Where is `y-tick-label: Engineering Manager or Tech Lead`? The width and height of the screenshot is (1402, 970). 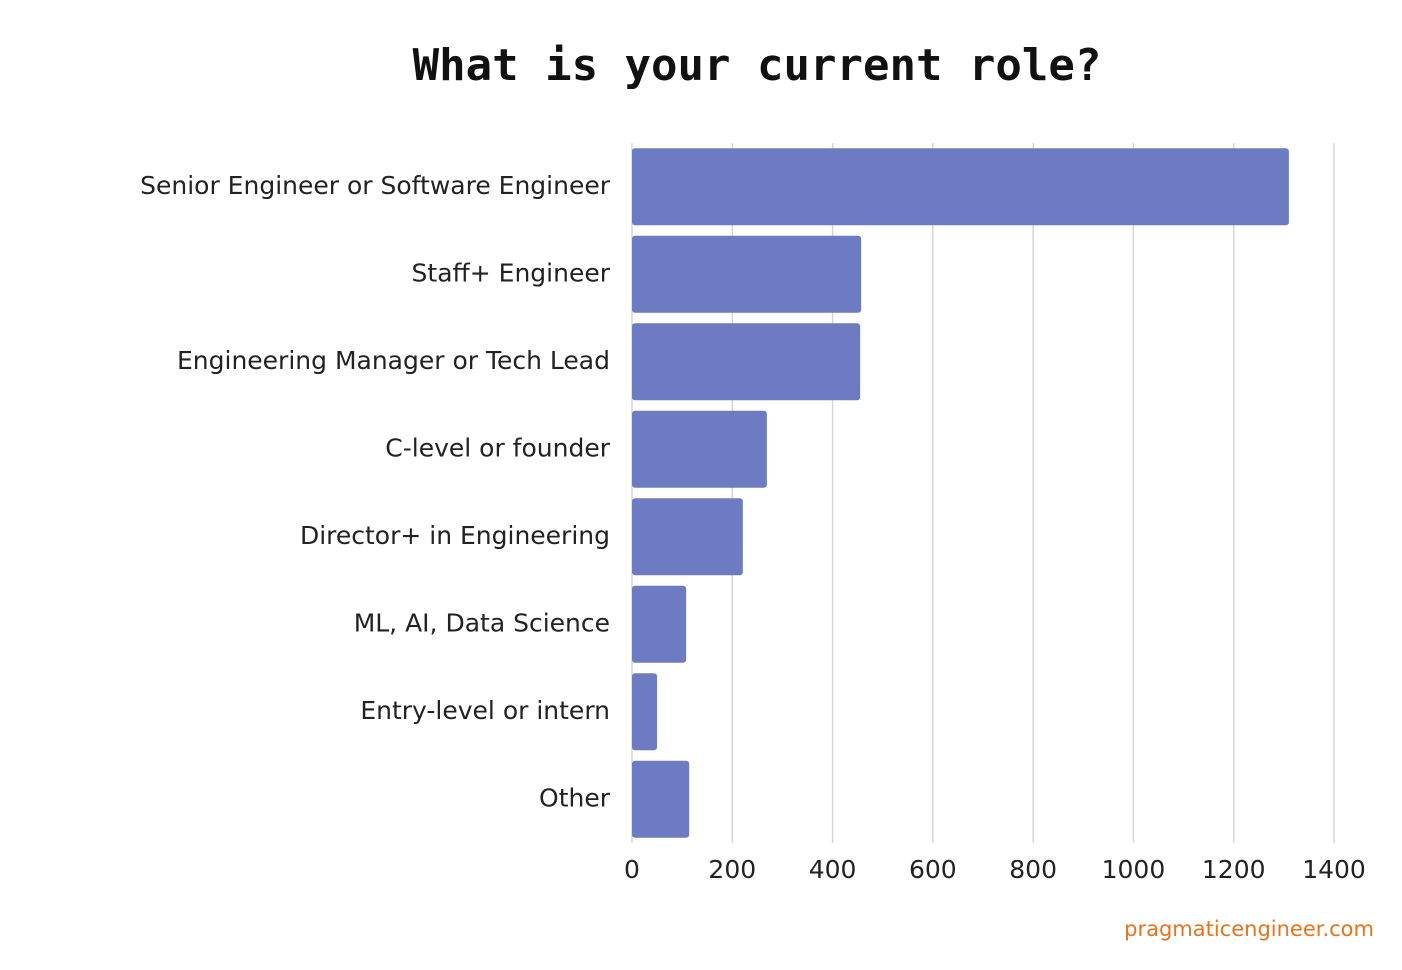 y-tick-label: Engineering Manager or Tech Lead is located at coordinates (393, 360).